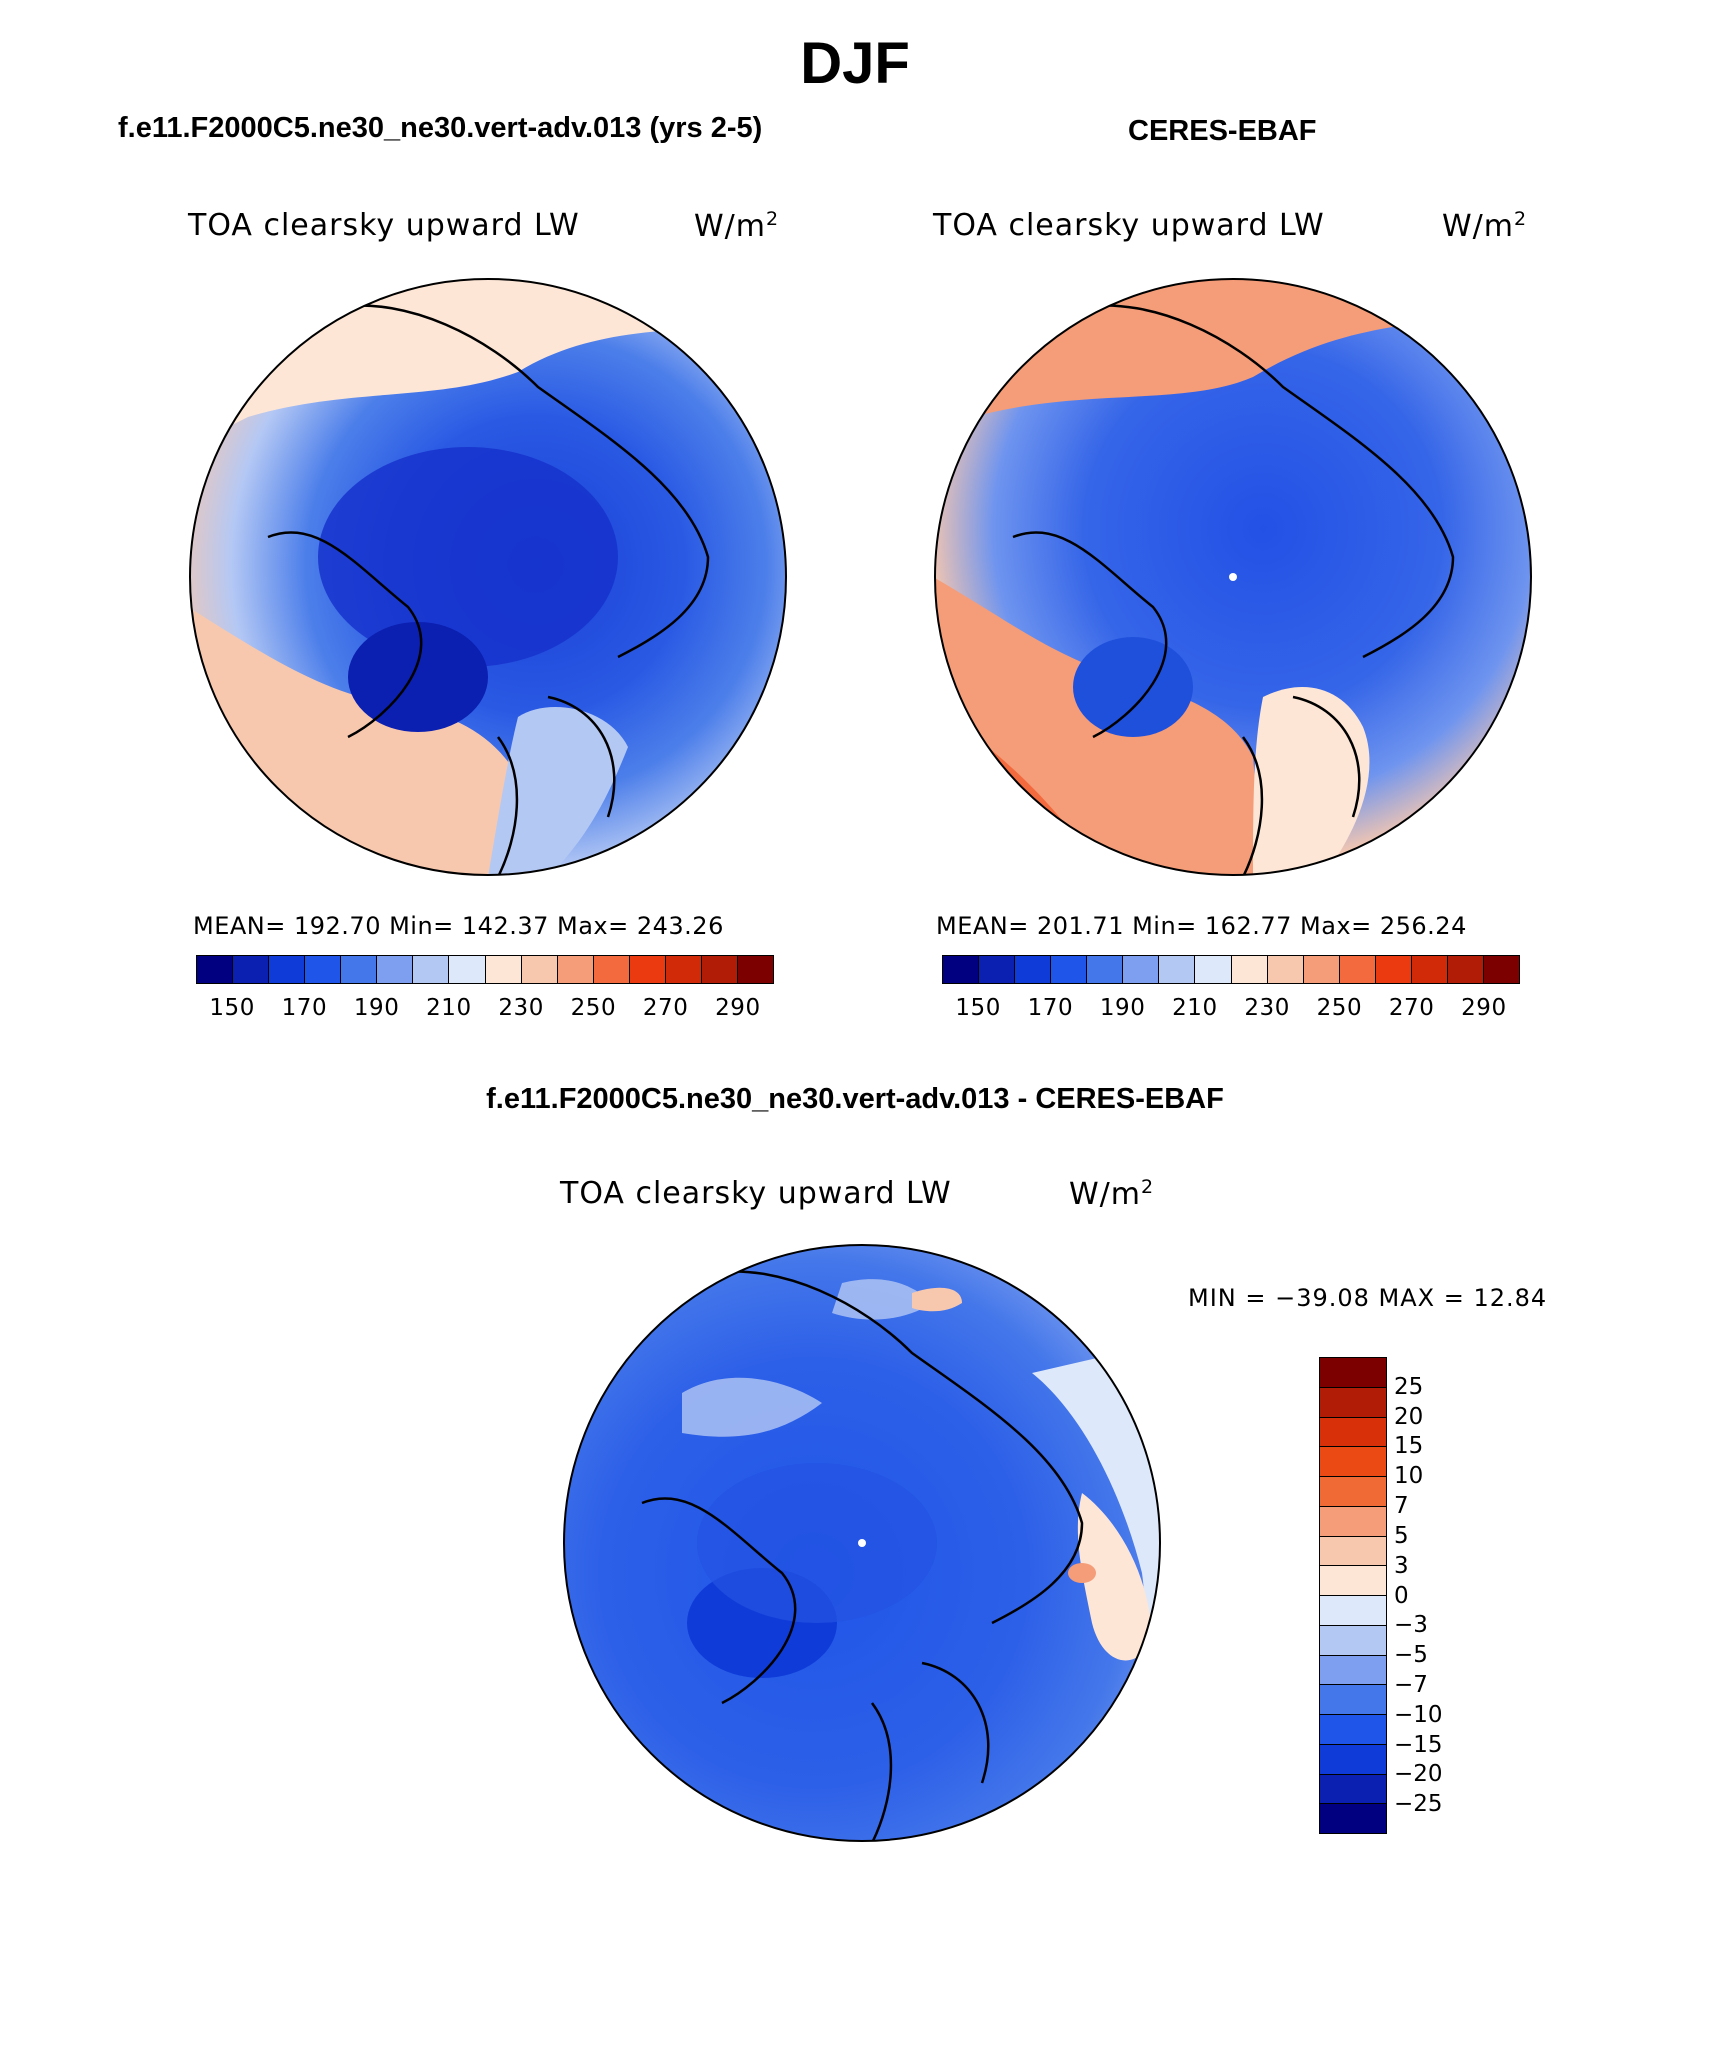  I want to click on model-colorbar-tick-label: 210, so click(449, 1008).